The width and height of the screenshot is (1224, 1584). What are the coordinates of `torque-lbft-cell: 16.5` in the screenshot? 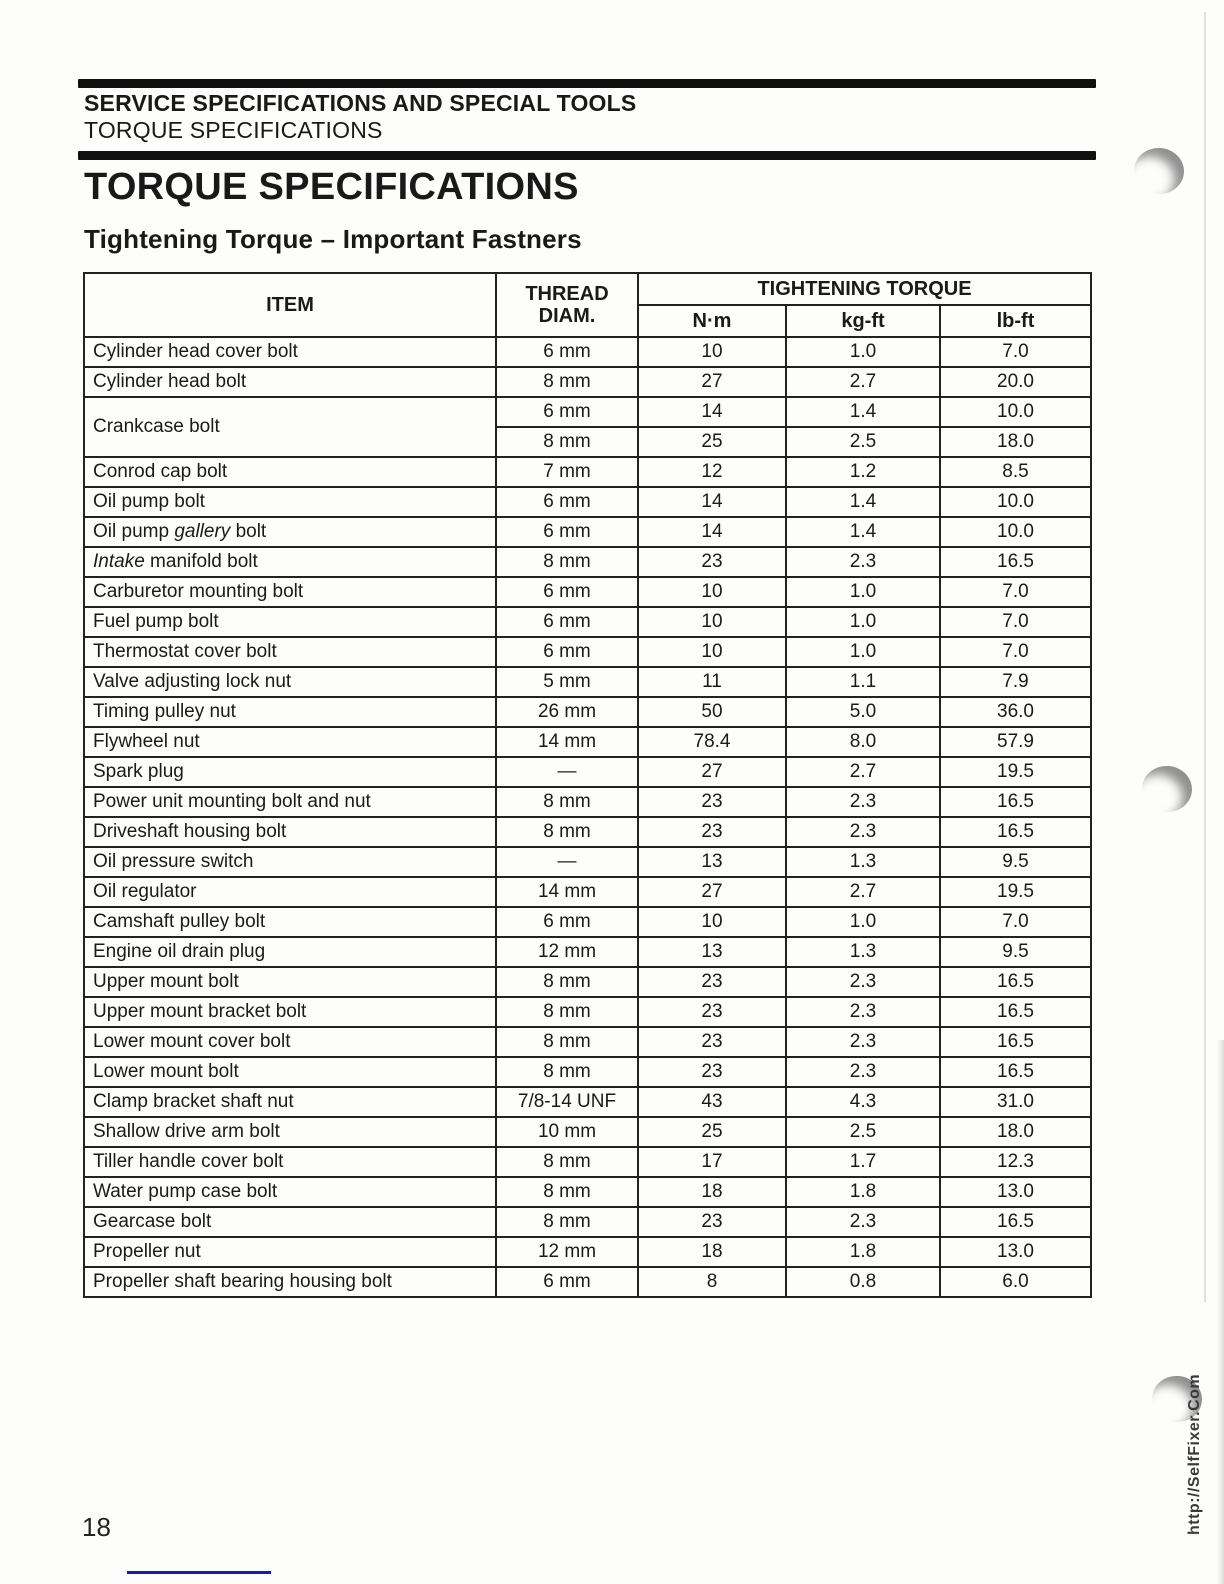 It's located at (1015, 832).